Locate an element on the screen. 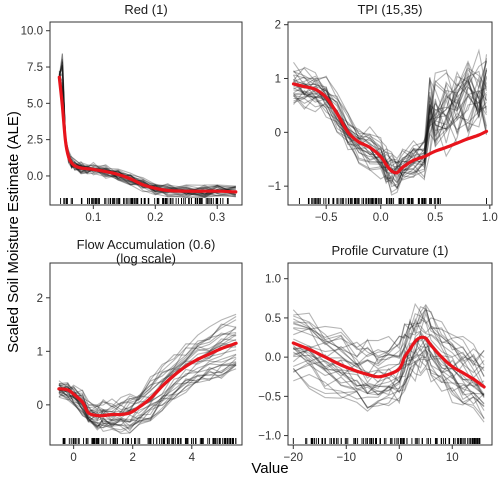  x-tick-label: −20 is located at coordinates (294, 458).